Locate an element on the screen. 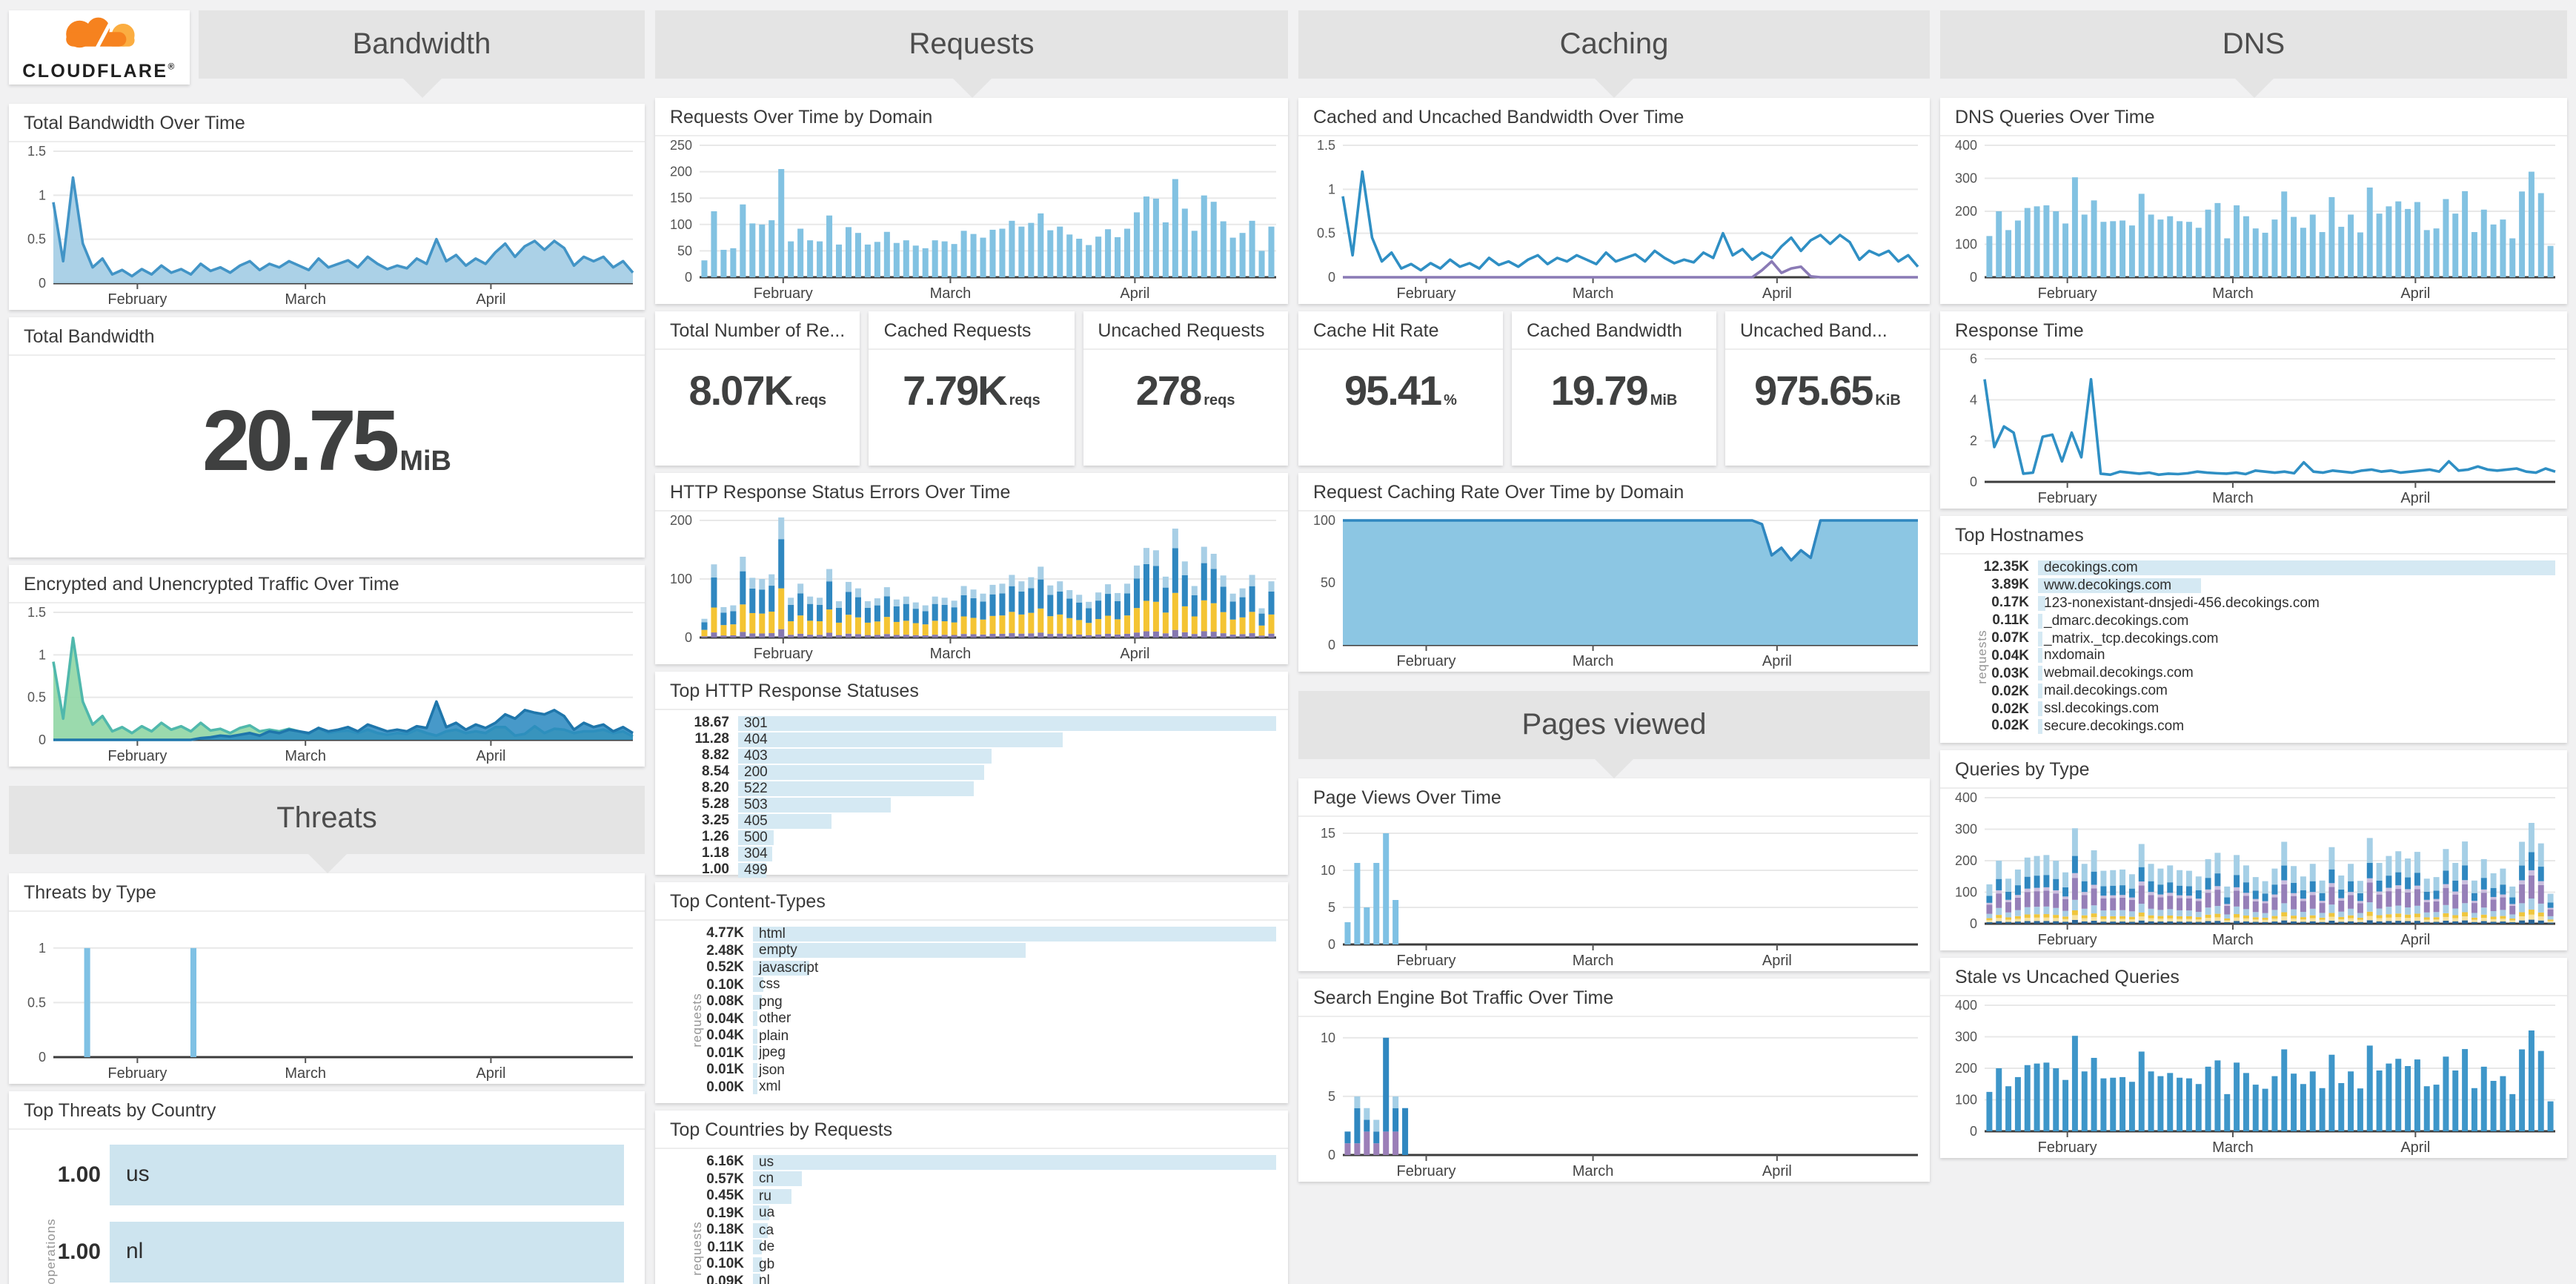  list-item-value: 0.17K is located at coordinates (2010, 603).